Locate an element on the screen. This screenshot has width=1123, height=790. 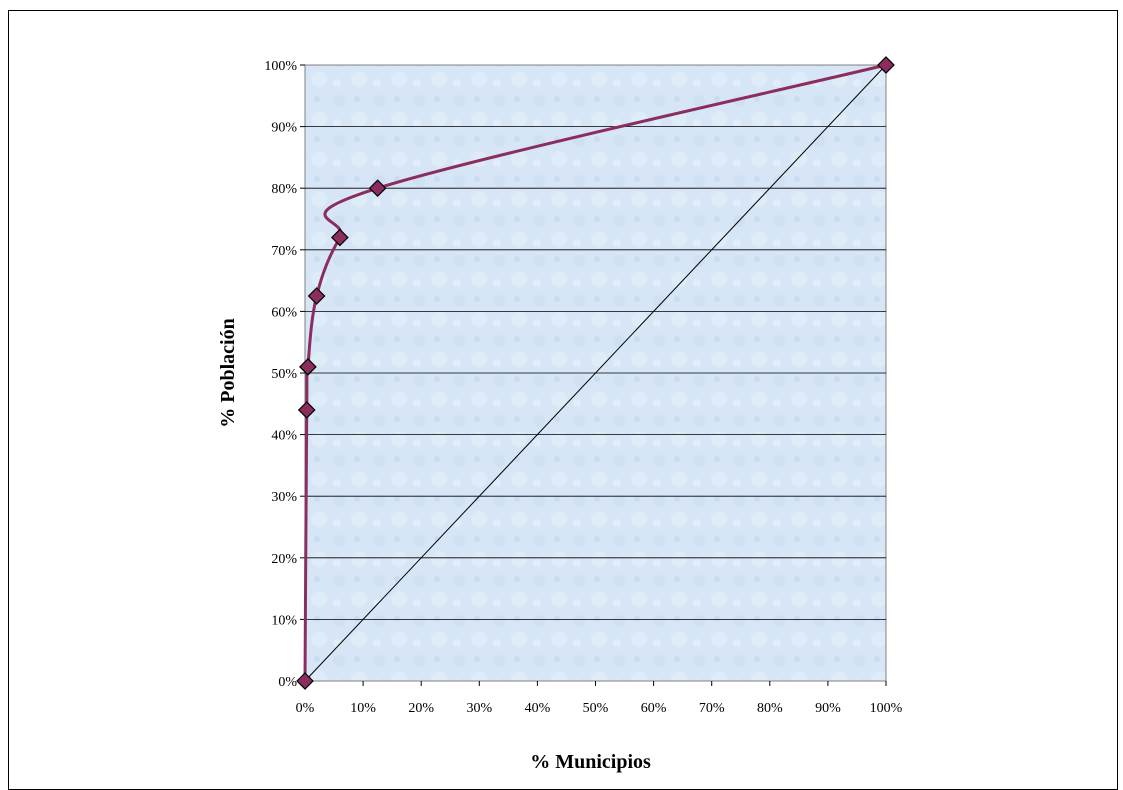
y-tick-label: 10% is located at coordinates (284, 620).